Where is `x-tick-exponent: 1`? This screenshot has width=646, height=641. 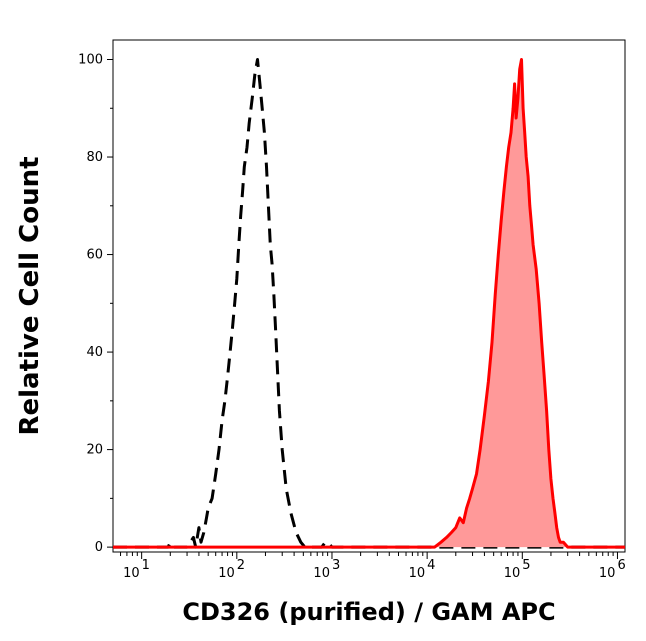 x-tick-exponent: 1 is located at coordinates (146, 565).